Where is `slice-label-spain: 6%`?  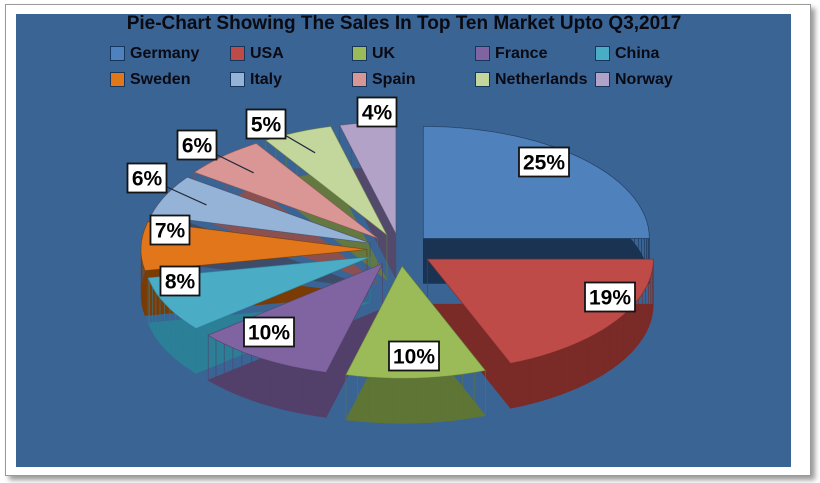 slice-label-spain: 6% is located at coordinates (197, 146).